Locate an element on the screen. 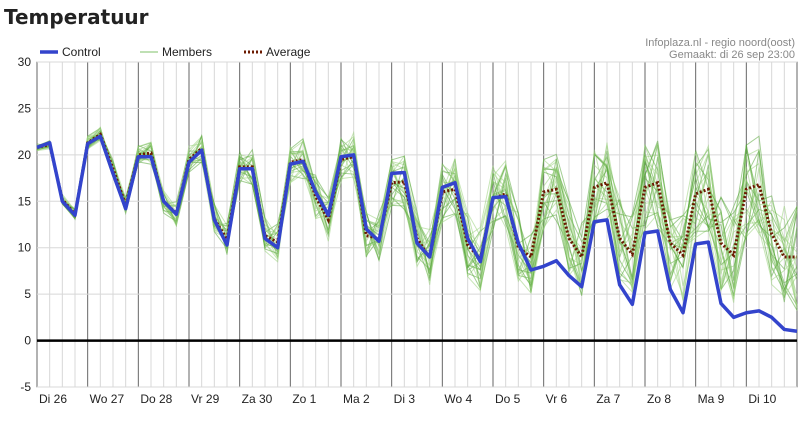 The image size is (809, 423). x-tick-label: Di 10 is located at coordinates (762, 399).